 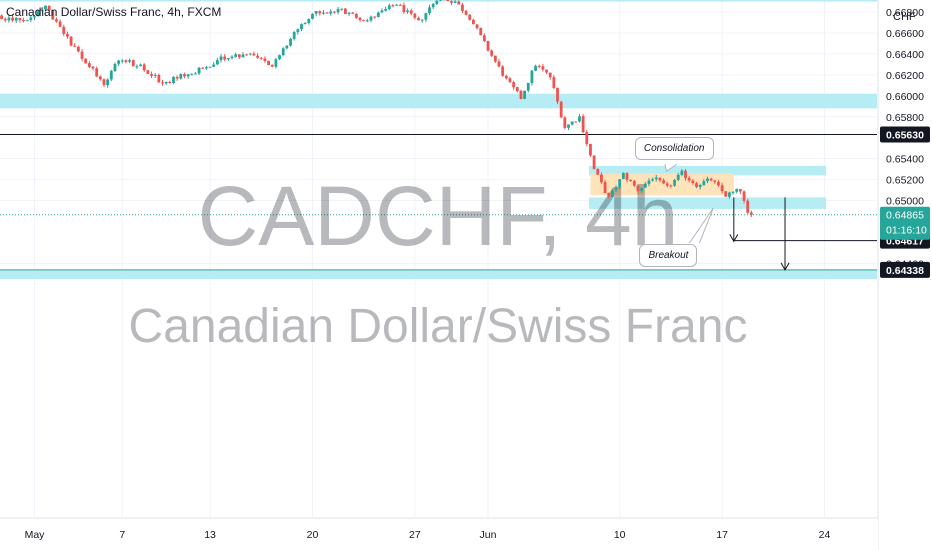 I want to click on annotation-consolidation: Consolidation, so click(x=674, y=149).